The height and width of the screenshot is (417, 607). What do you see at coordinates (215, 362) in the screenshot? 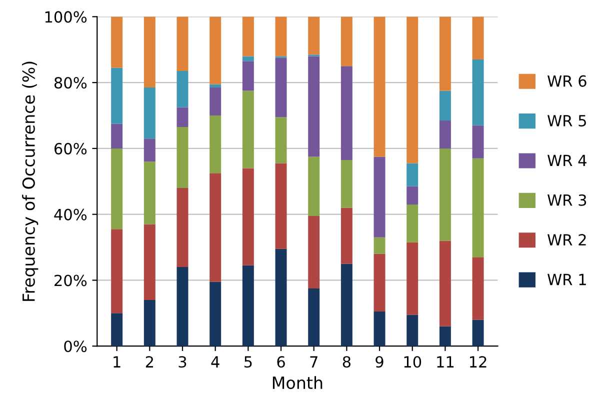
I see `x-tick-label: 4` at bounding box center [215, 362].